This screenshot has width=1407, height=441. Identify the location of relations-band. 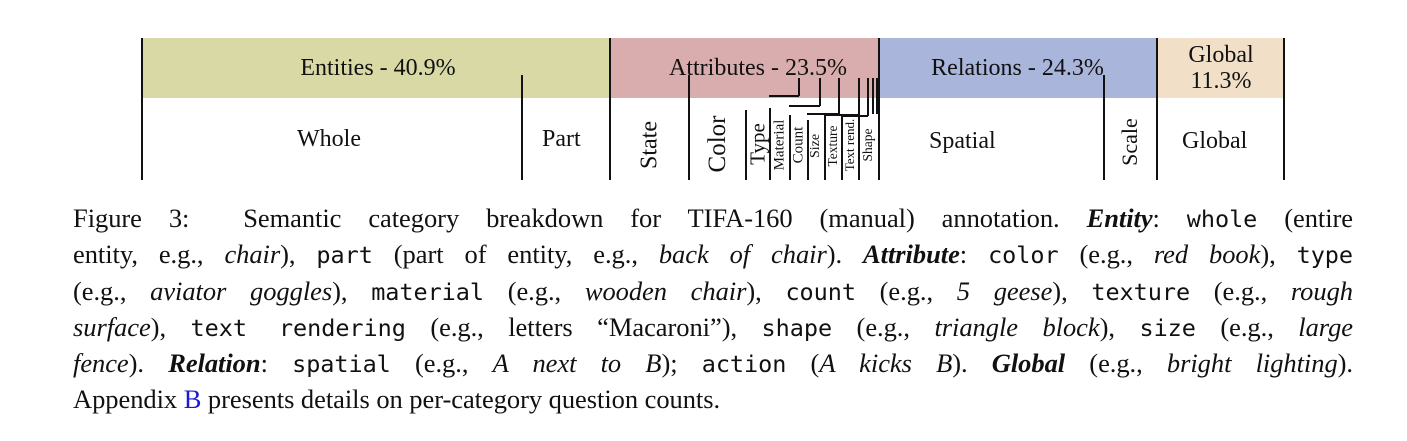
(1018, 68).